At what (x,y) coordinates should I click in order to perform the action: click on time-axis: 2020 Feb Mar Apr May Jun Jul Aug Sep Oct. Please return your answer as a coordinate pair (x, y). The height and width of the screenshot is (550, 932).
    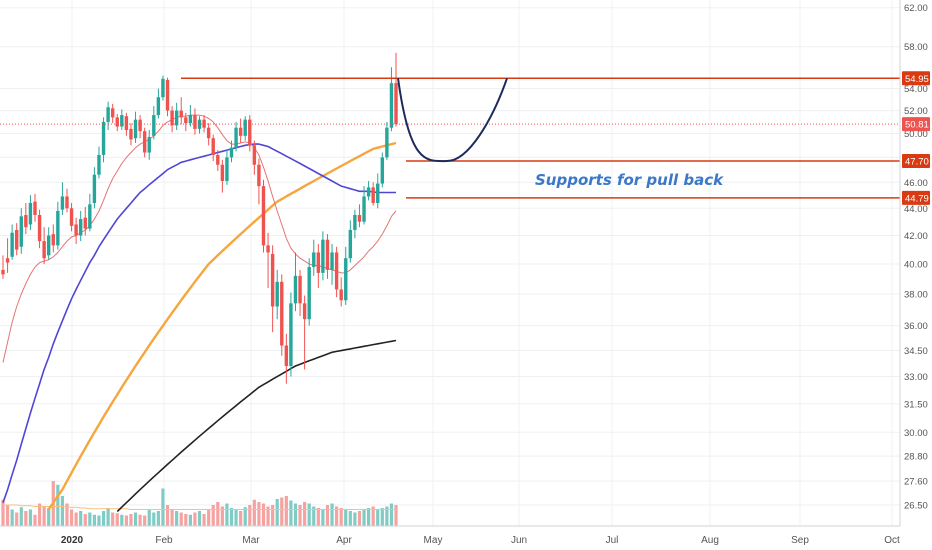
    Looking at the image, I should click on (466, 537).